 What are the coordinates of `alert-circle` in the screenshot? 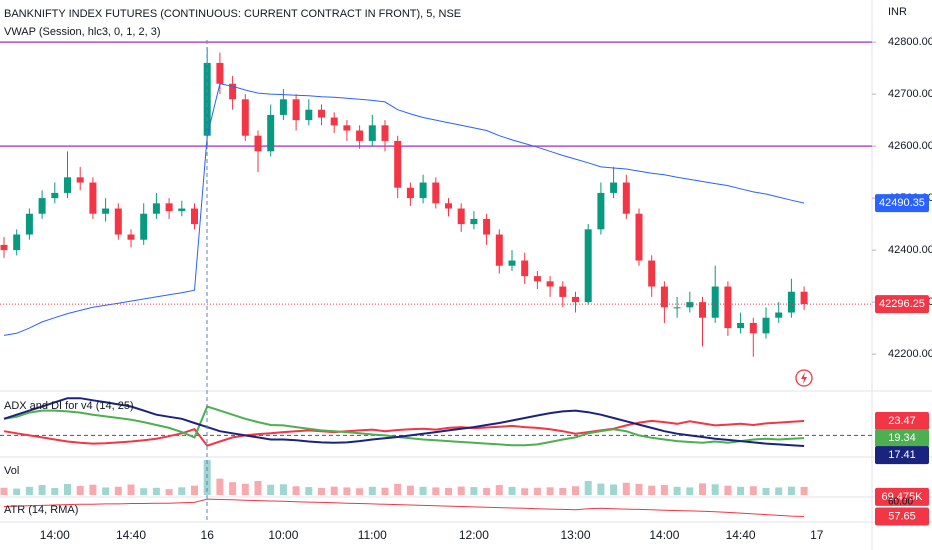 It's located at (804, 378).